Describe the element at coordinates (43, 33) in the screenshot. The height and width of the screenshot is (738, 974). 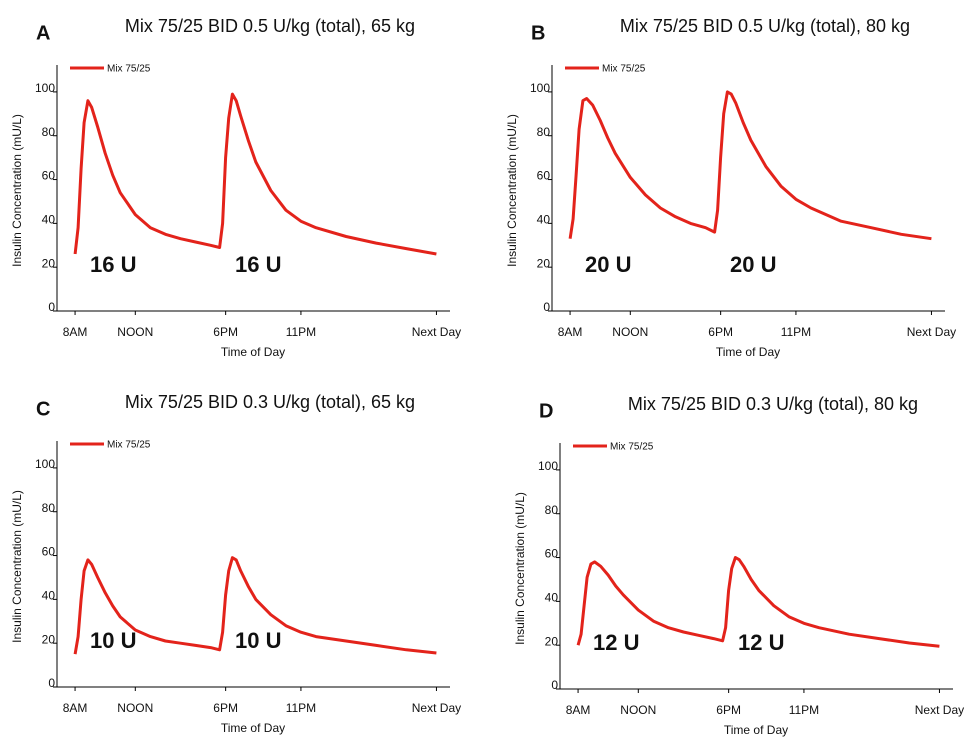
I see `panel-letter: A` at that location.